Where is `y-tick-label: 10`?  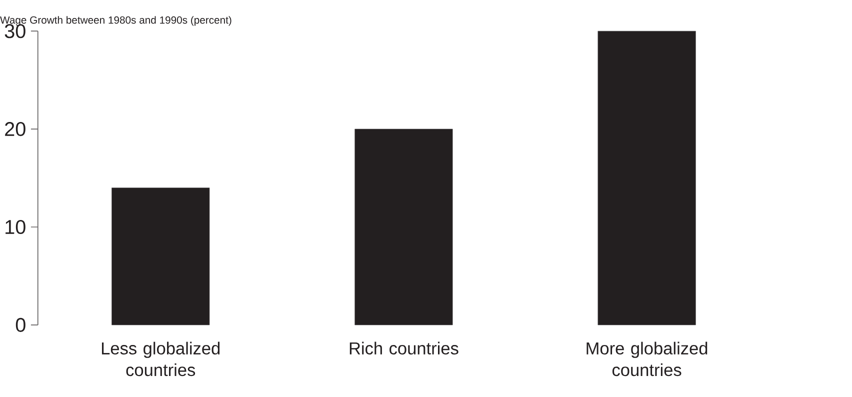 y-tick-label: 10 is located at coordinates (16, 227).